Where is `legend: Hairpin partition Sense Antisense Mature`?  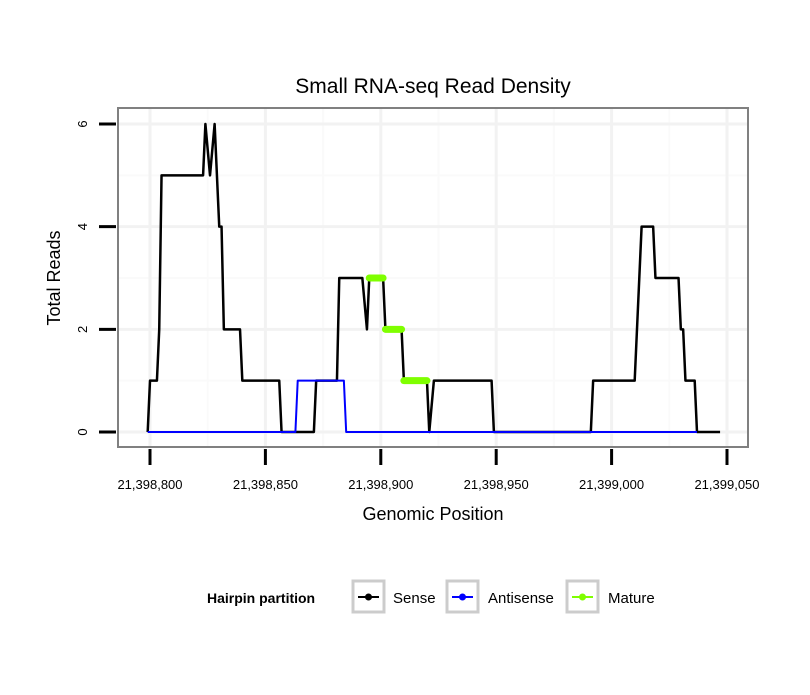
legend: Hairpin partition Sense Antisense Mature is located at coordinates (431, 596).